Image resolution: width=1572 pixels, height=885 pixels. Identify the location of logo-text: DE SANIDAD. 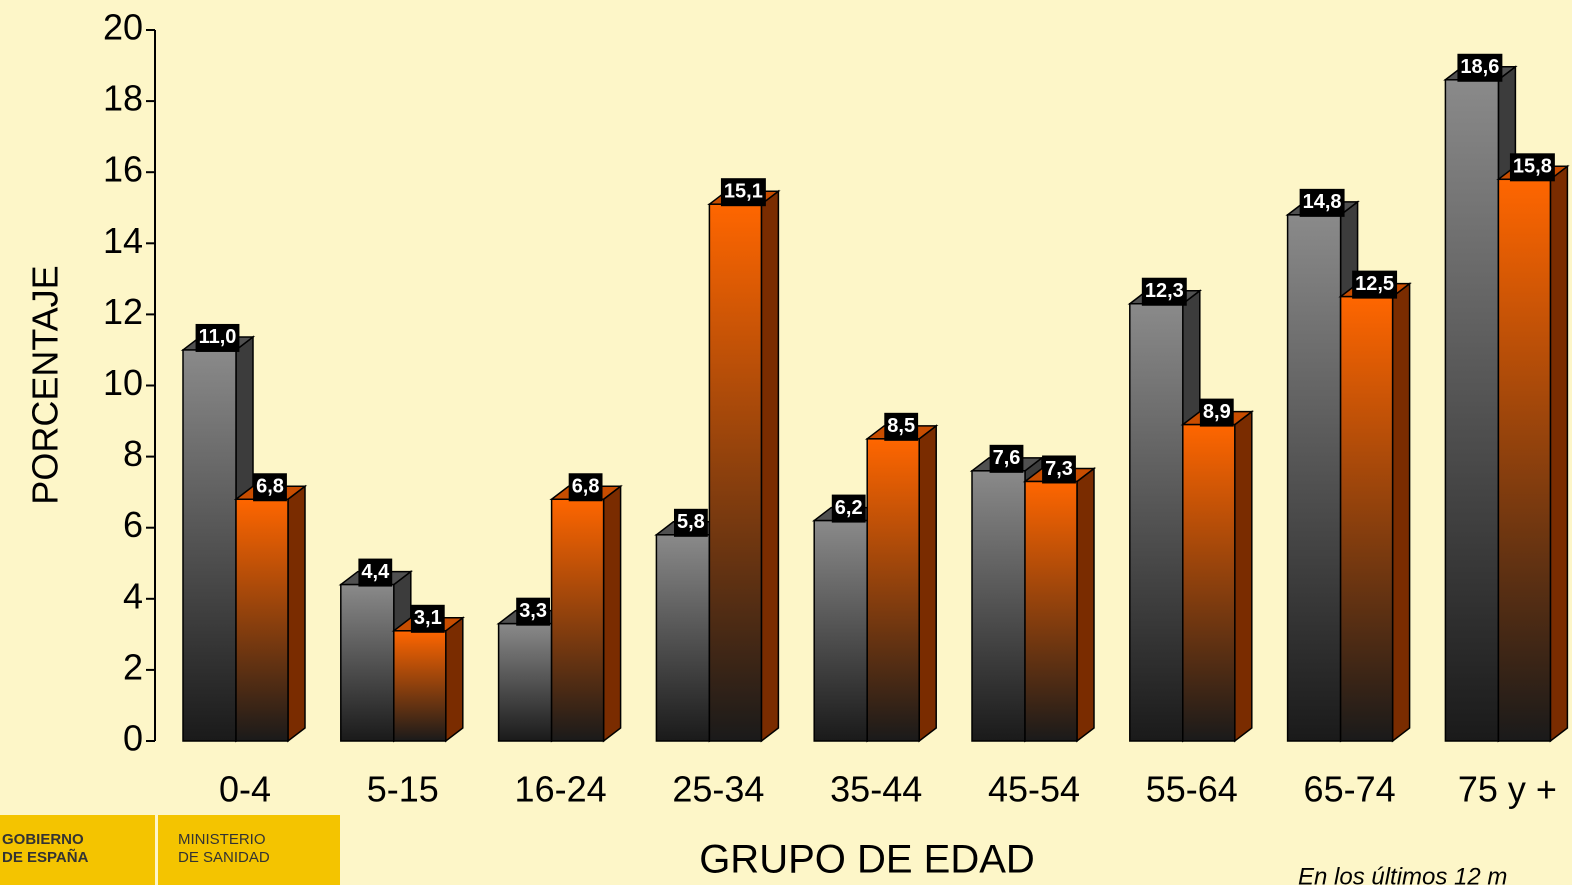
(224, 857).